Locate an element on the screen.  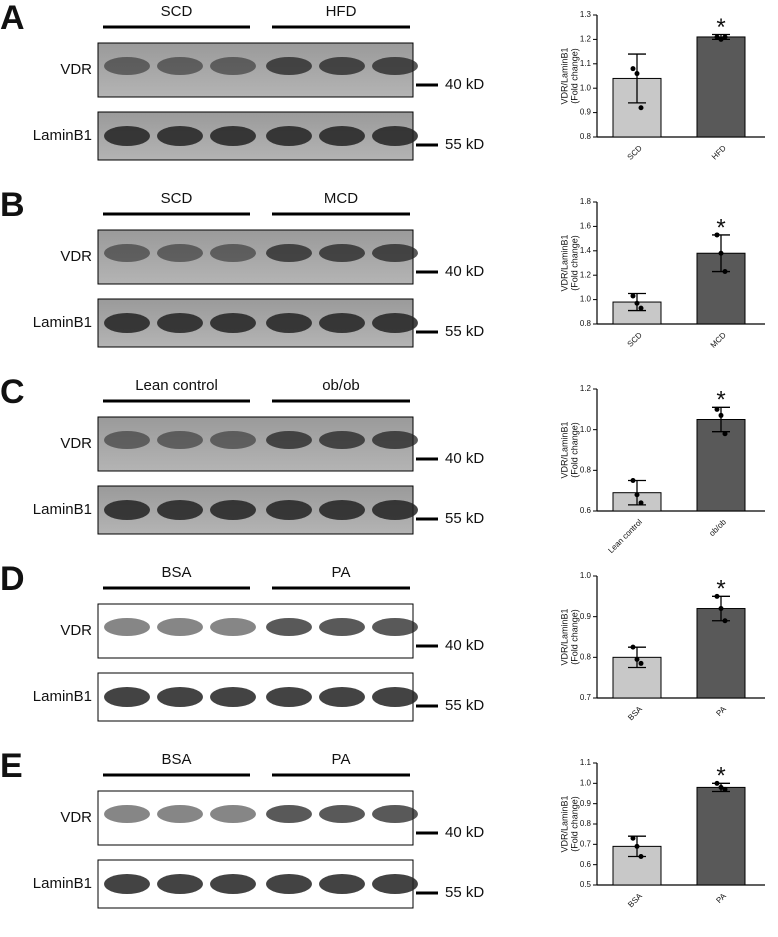
group-label: BSA is located at coordinates (176, 572).